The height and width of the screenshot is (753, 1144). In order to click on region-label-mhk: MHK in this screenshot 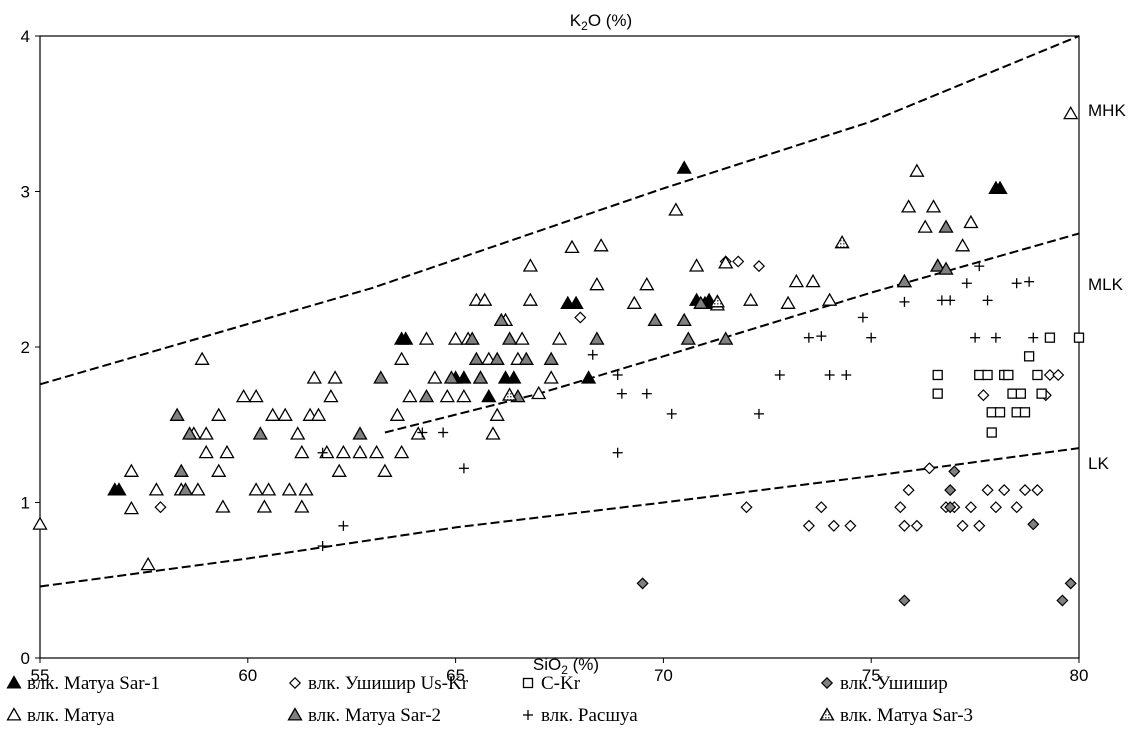, I will do `click(1107, 110)`.